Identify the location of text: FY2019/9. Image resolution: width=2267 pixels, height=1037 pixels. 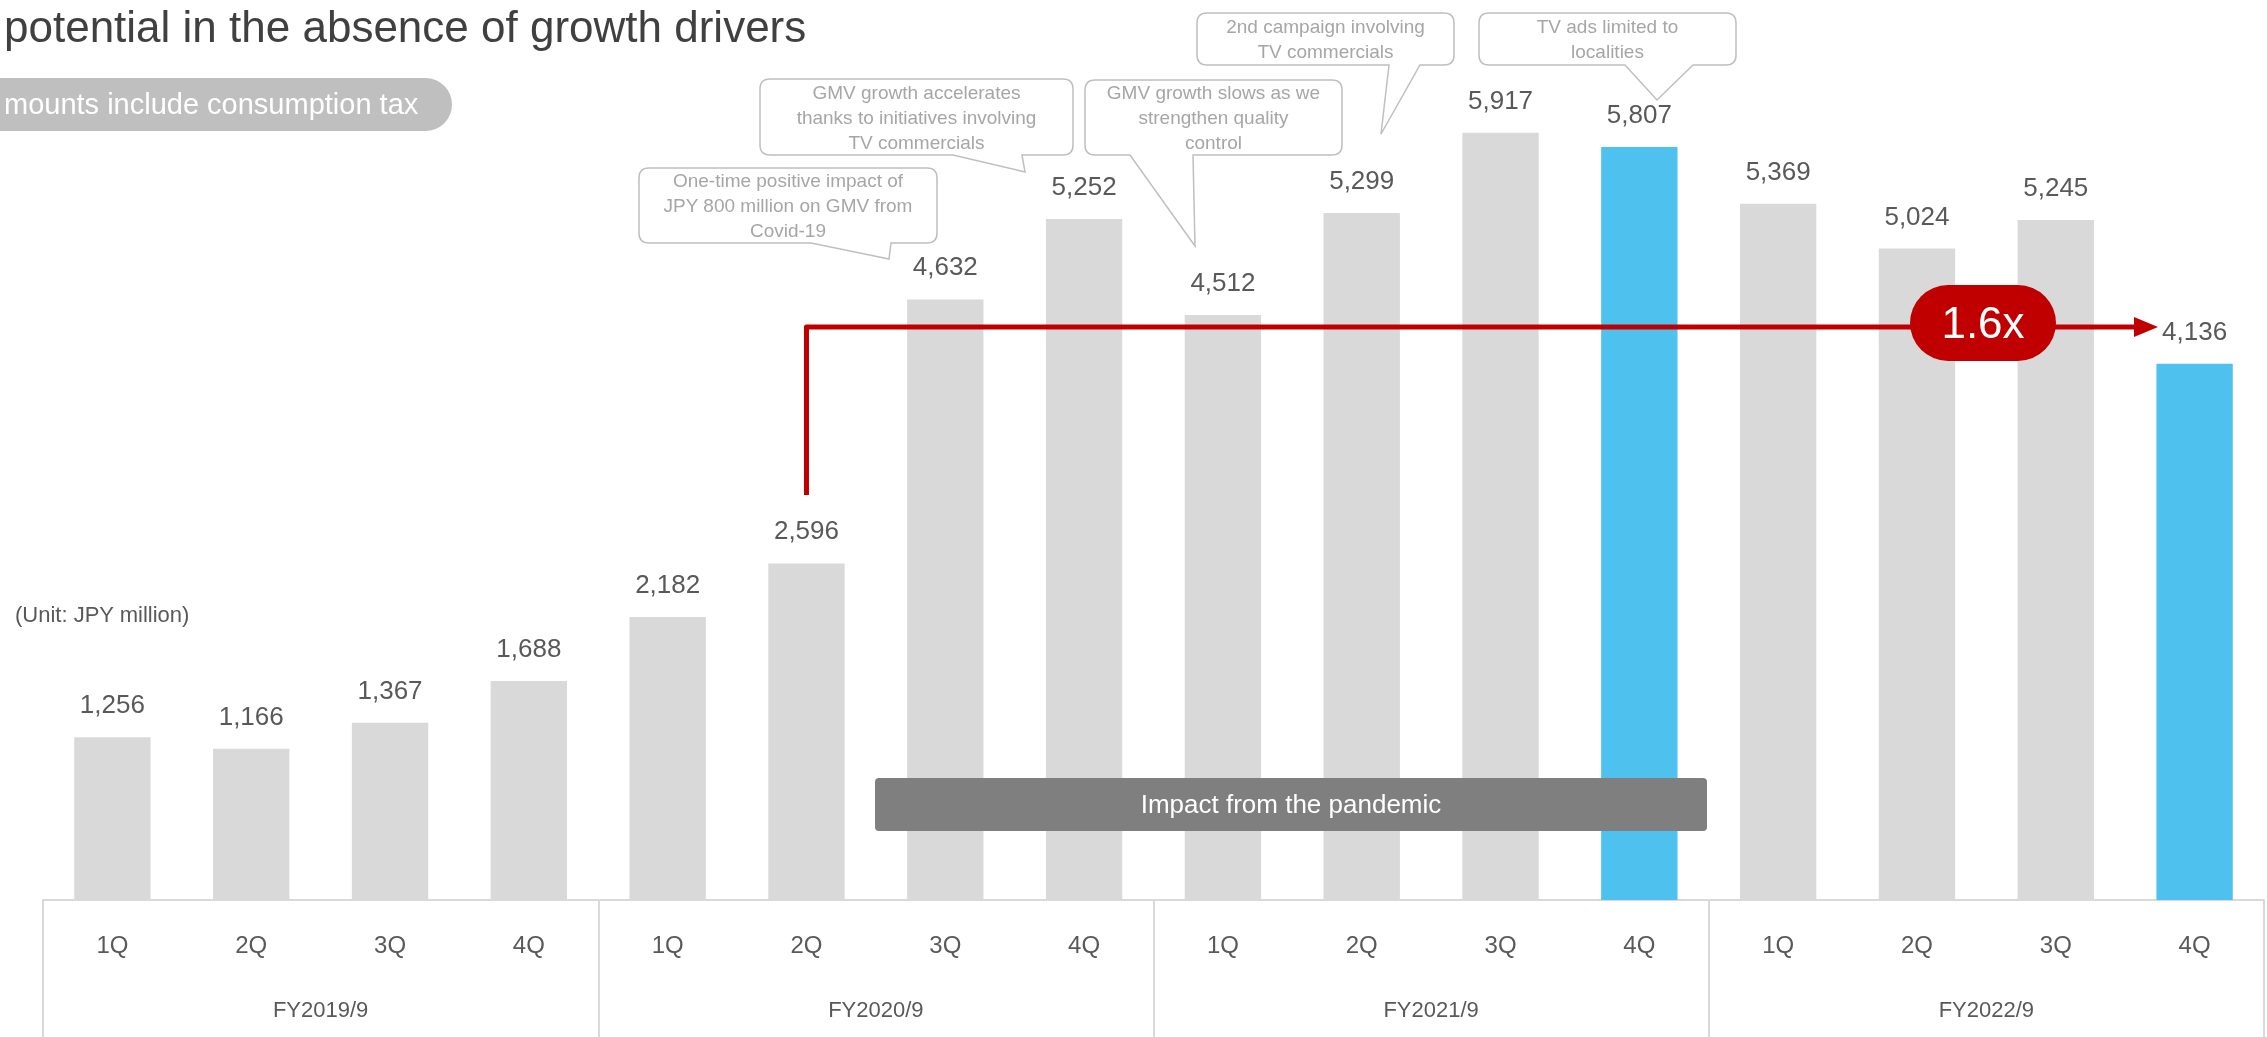
(320, 1009).